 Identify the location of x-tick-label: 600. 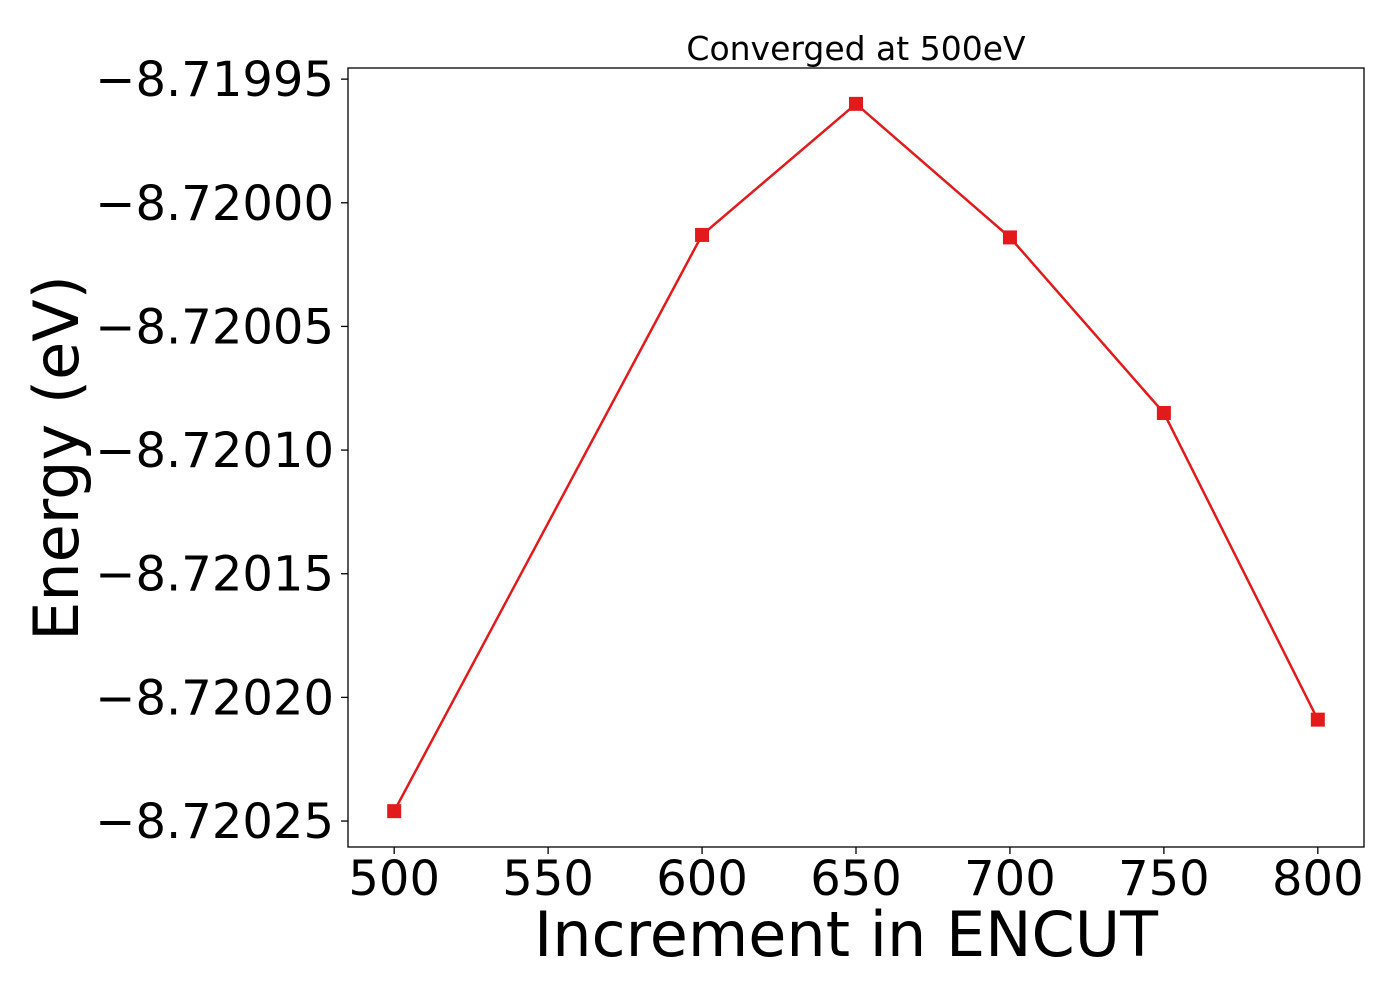
(702, 879).